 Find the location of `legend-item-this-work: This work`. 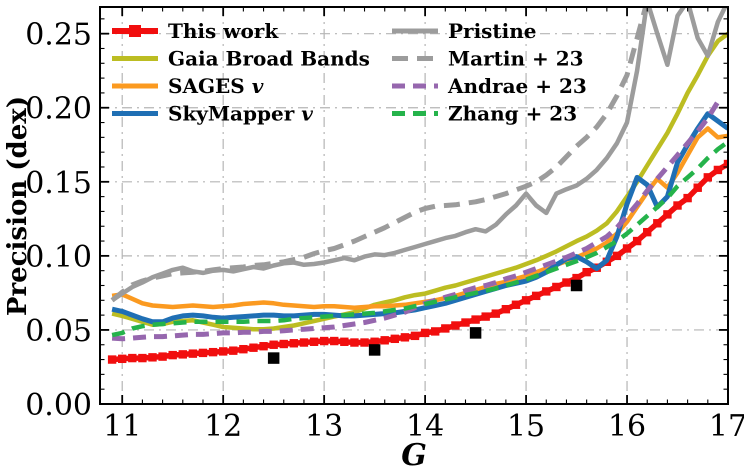

legend-item-this-work: This work is located at coordinates (195, 31).